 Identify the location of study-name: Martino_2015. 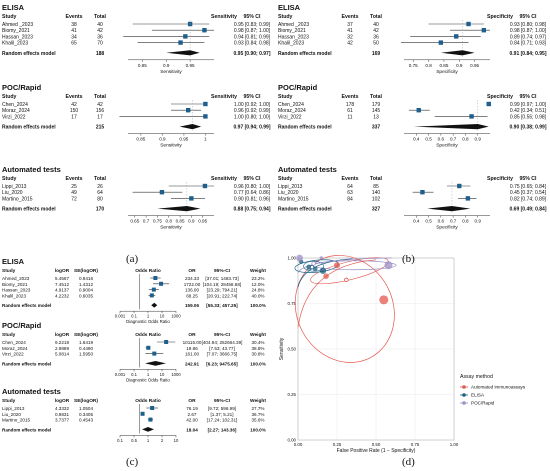
(17, 199).